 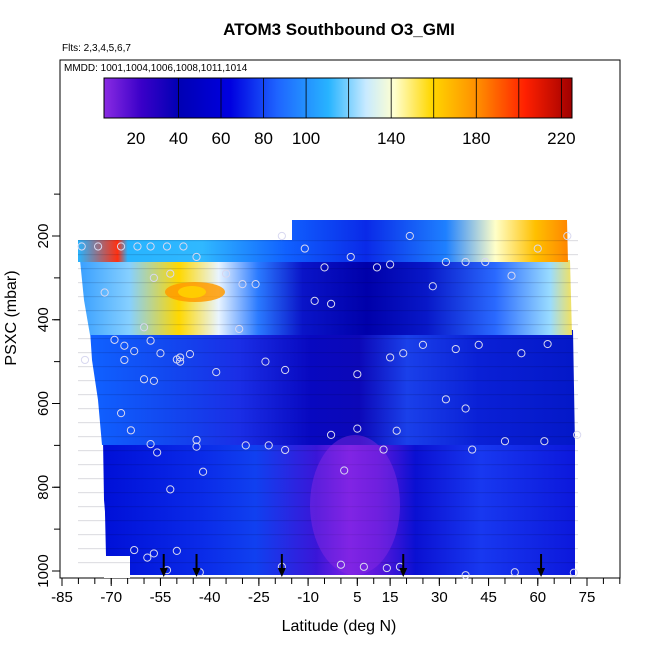 What do you see at coordinates (43, 403) in the screenshot?
I see `y-tick-label: 600` at bounding box center [43, 403].